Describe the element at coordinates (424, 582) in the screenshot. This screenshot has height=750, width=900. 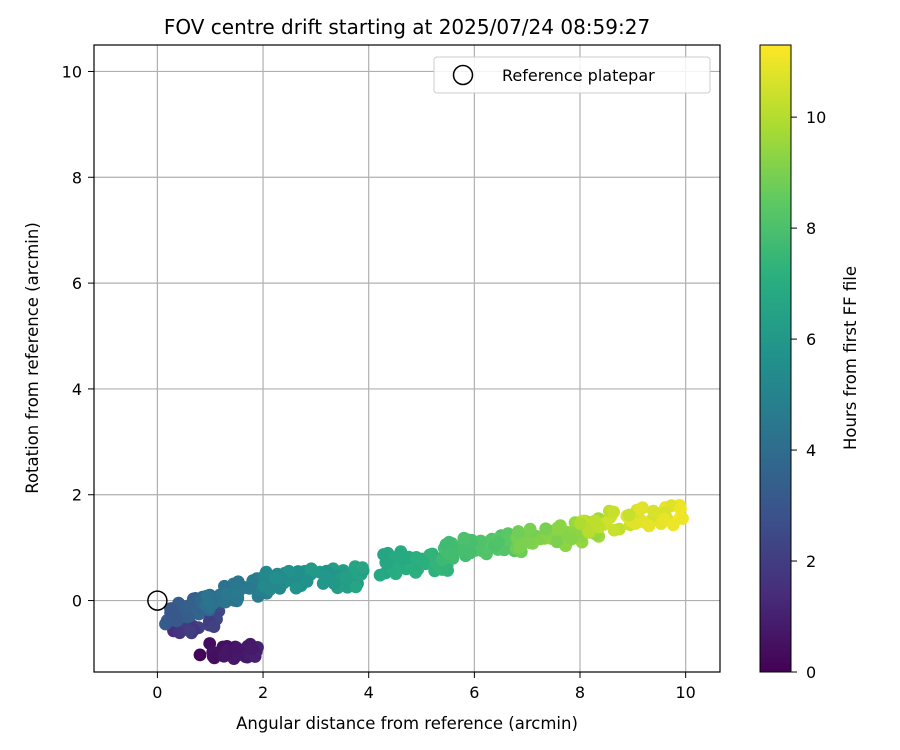
I see `scatter-points` at that location.